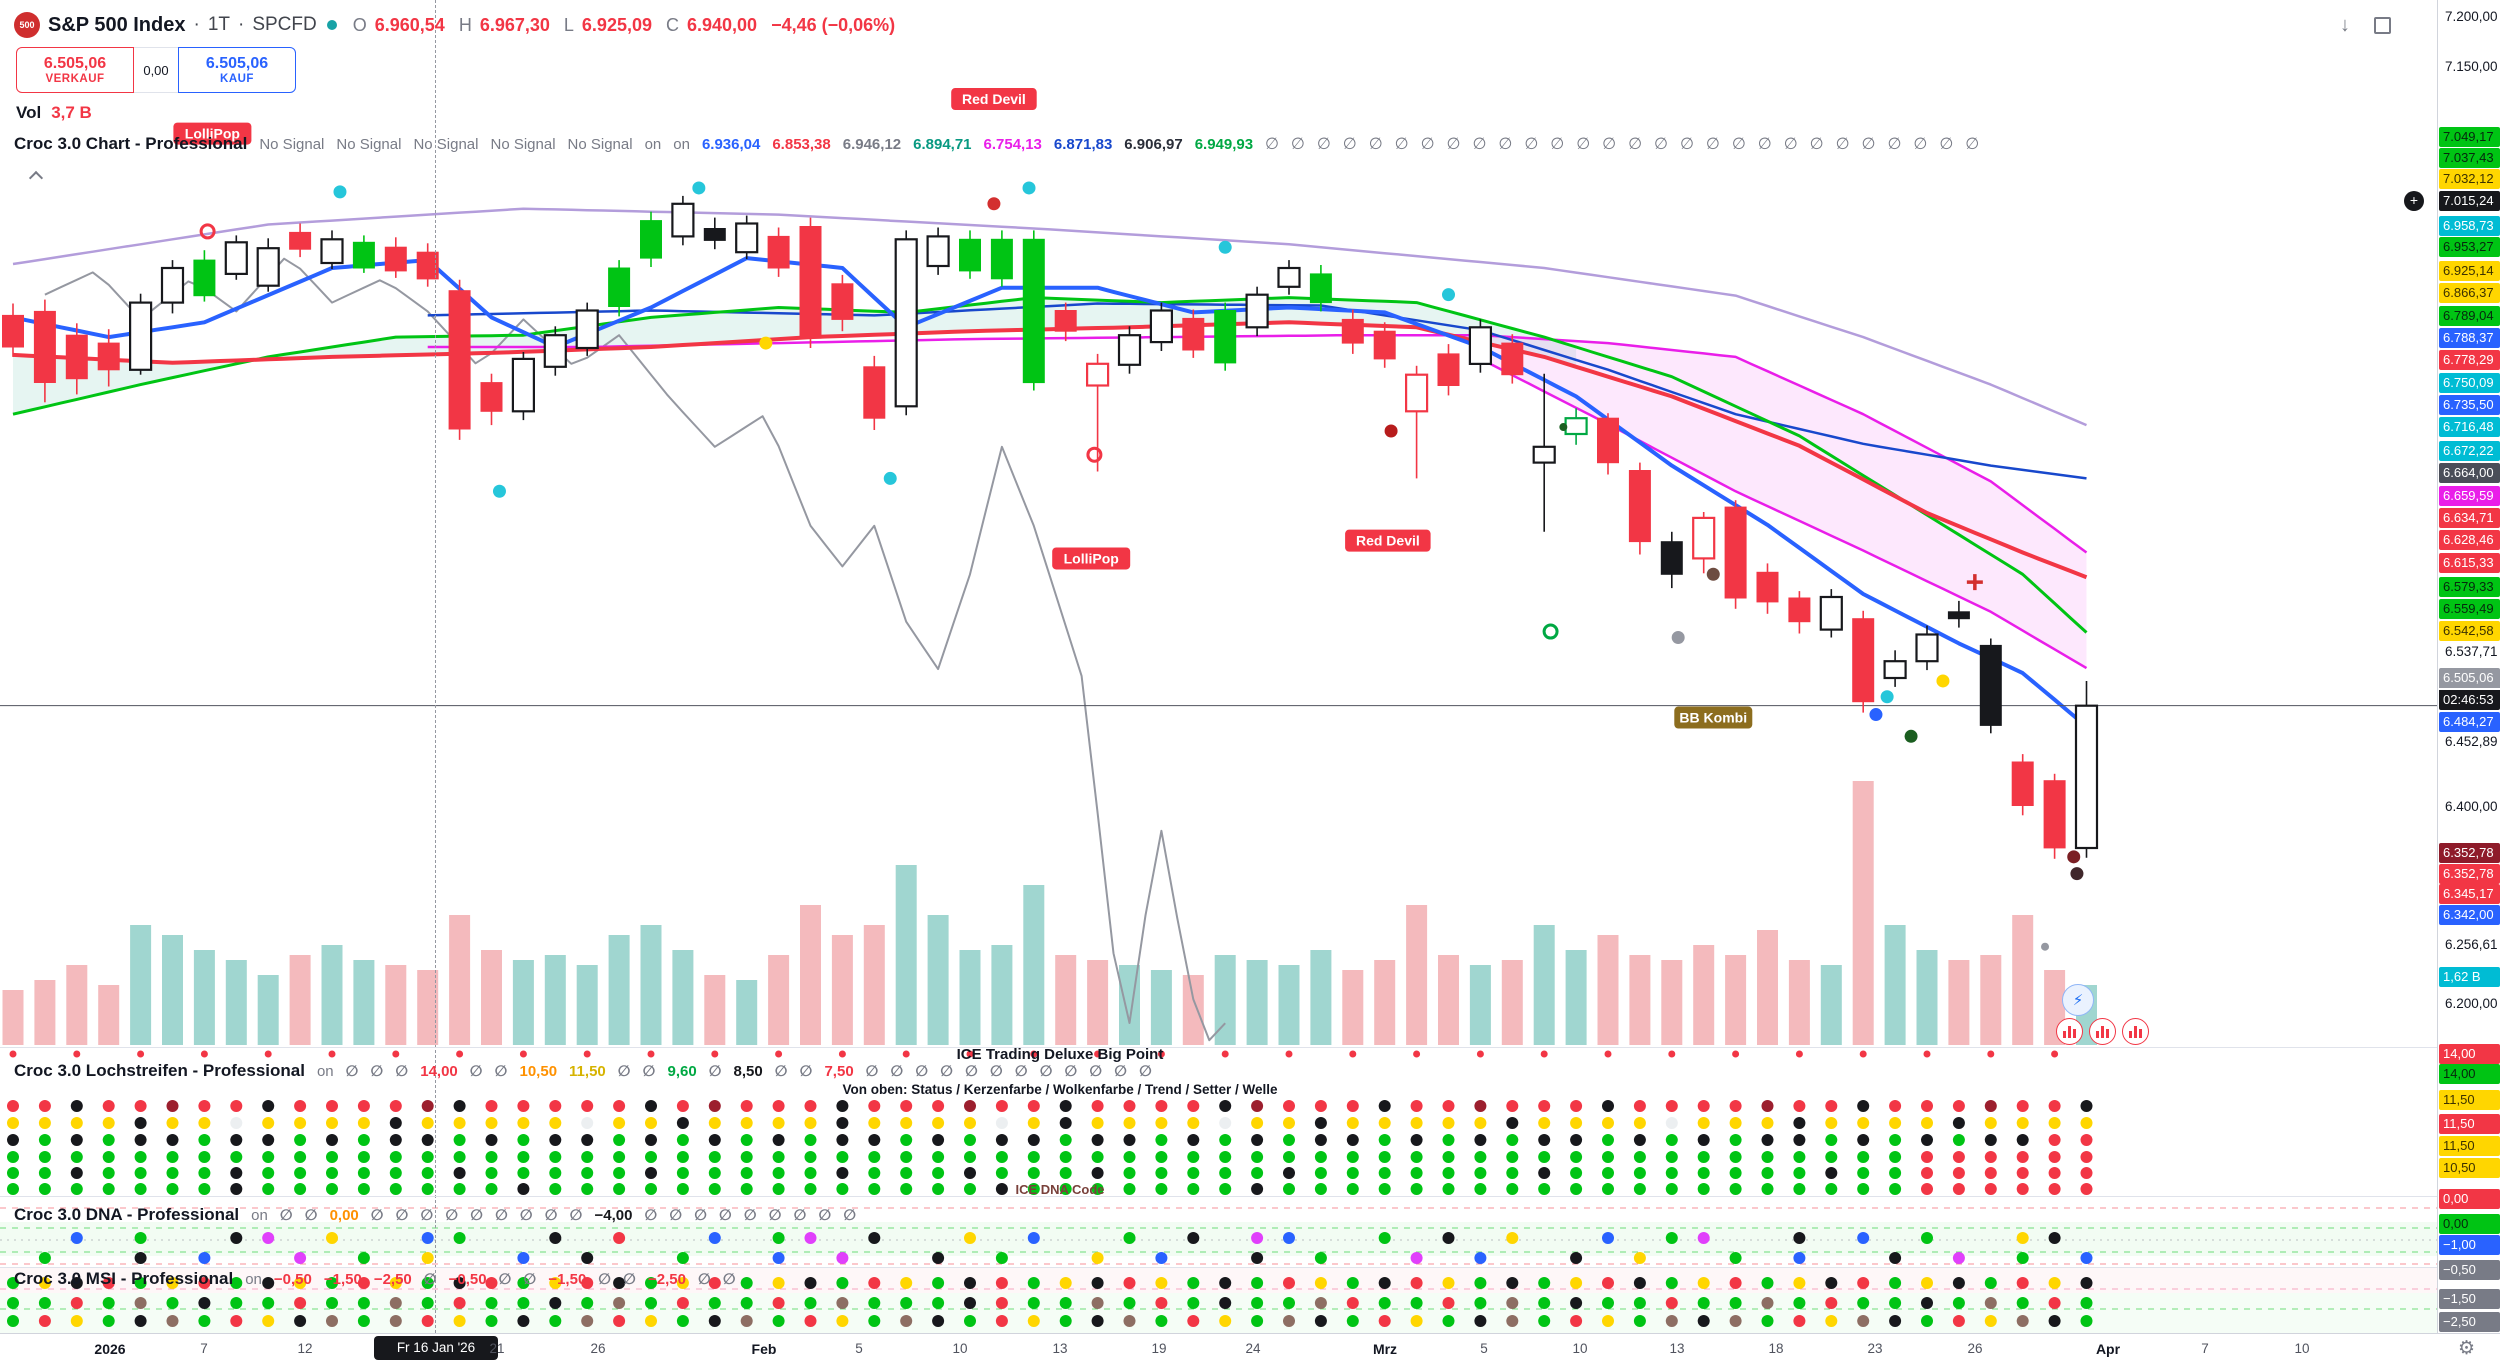 The image size is (2500, 1363). I want to click on time-tick: 19, so click(1159, 1348).